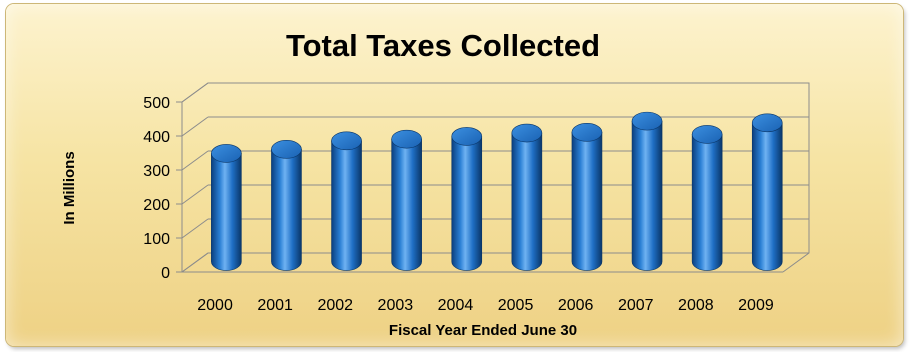 The height and width of the screenshot is (352, 911). What do you see at coordinates (215, 305) in the screenshot?
I see `x-tick-label: 2000` at bounding box center [215, 305].